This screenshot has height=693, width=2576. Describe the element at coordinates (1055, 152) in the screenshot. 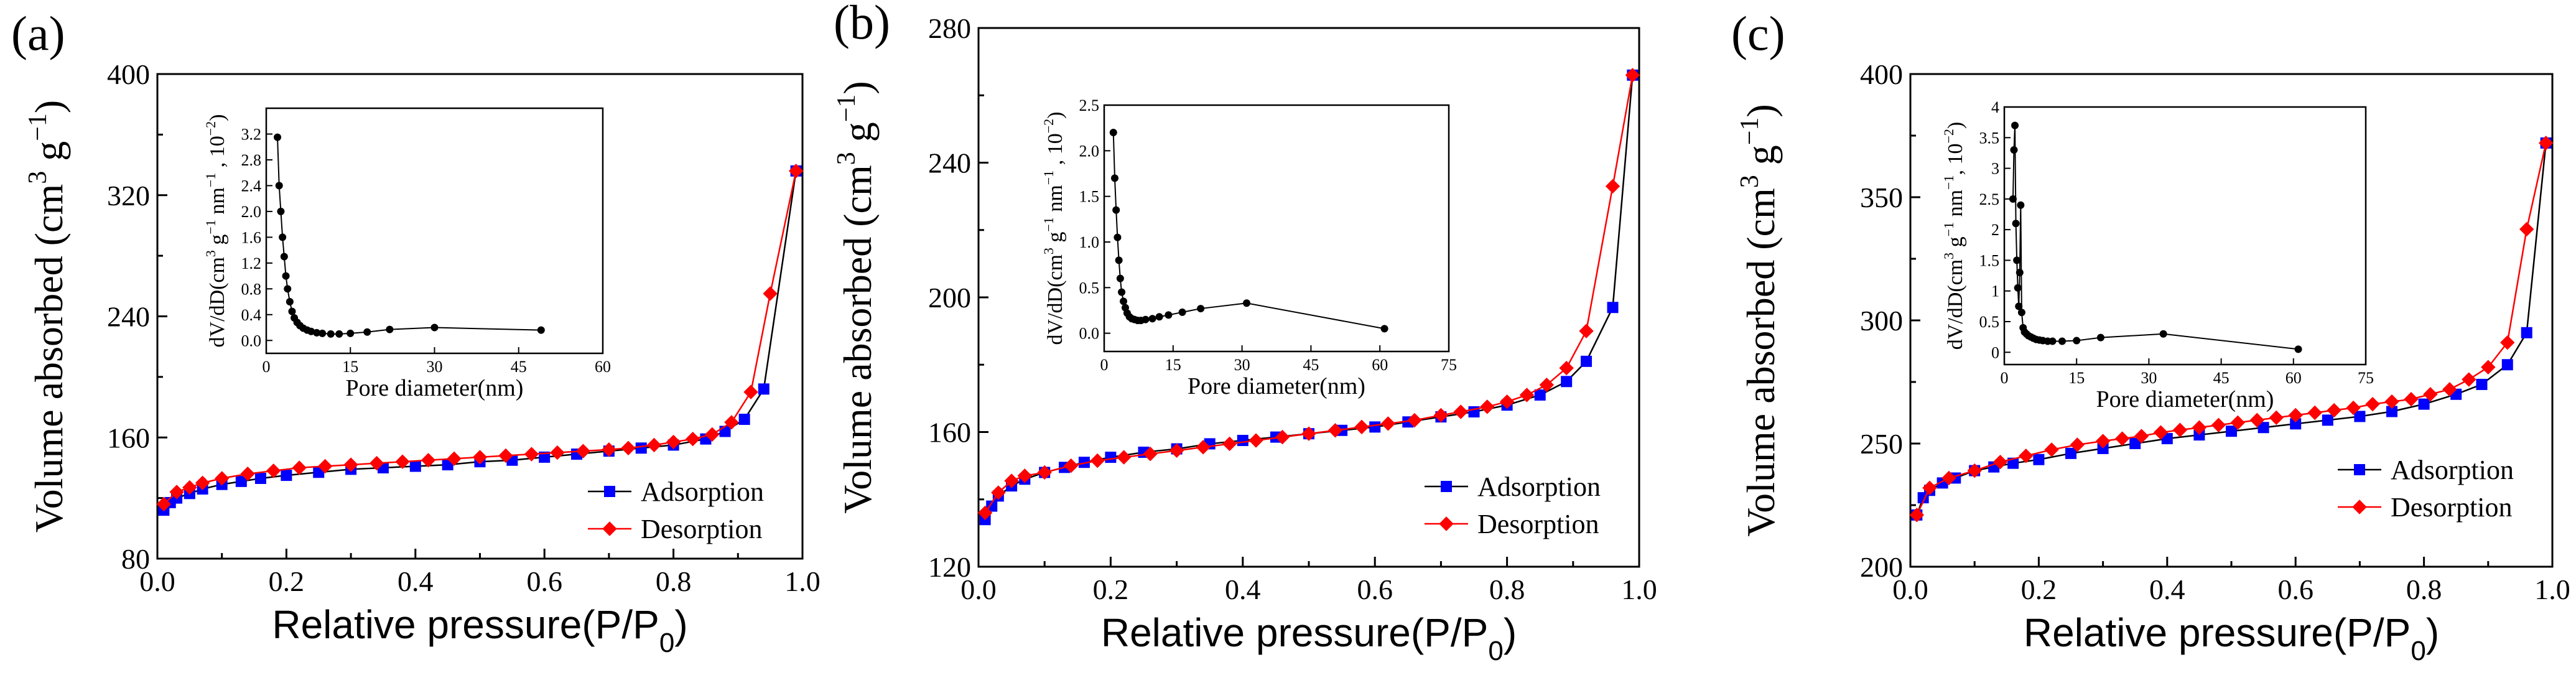

I see `inset-y-label-part: , 10` at that location.